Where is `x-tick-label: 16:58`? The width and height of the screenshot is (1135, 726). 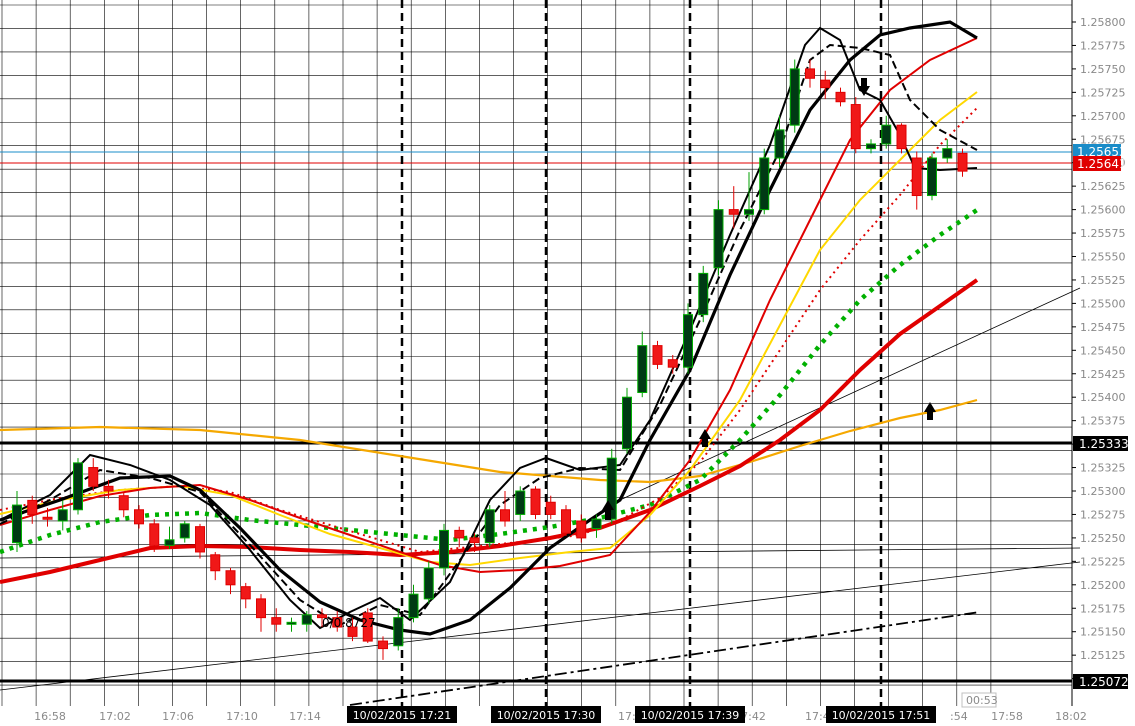
x-tick-label: 16:58 is located at coordinates (50, 716).